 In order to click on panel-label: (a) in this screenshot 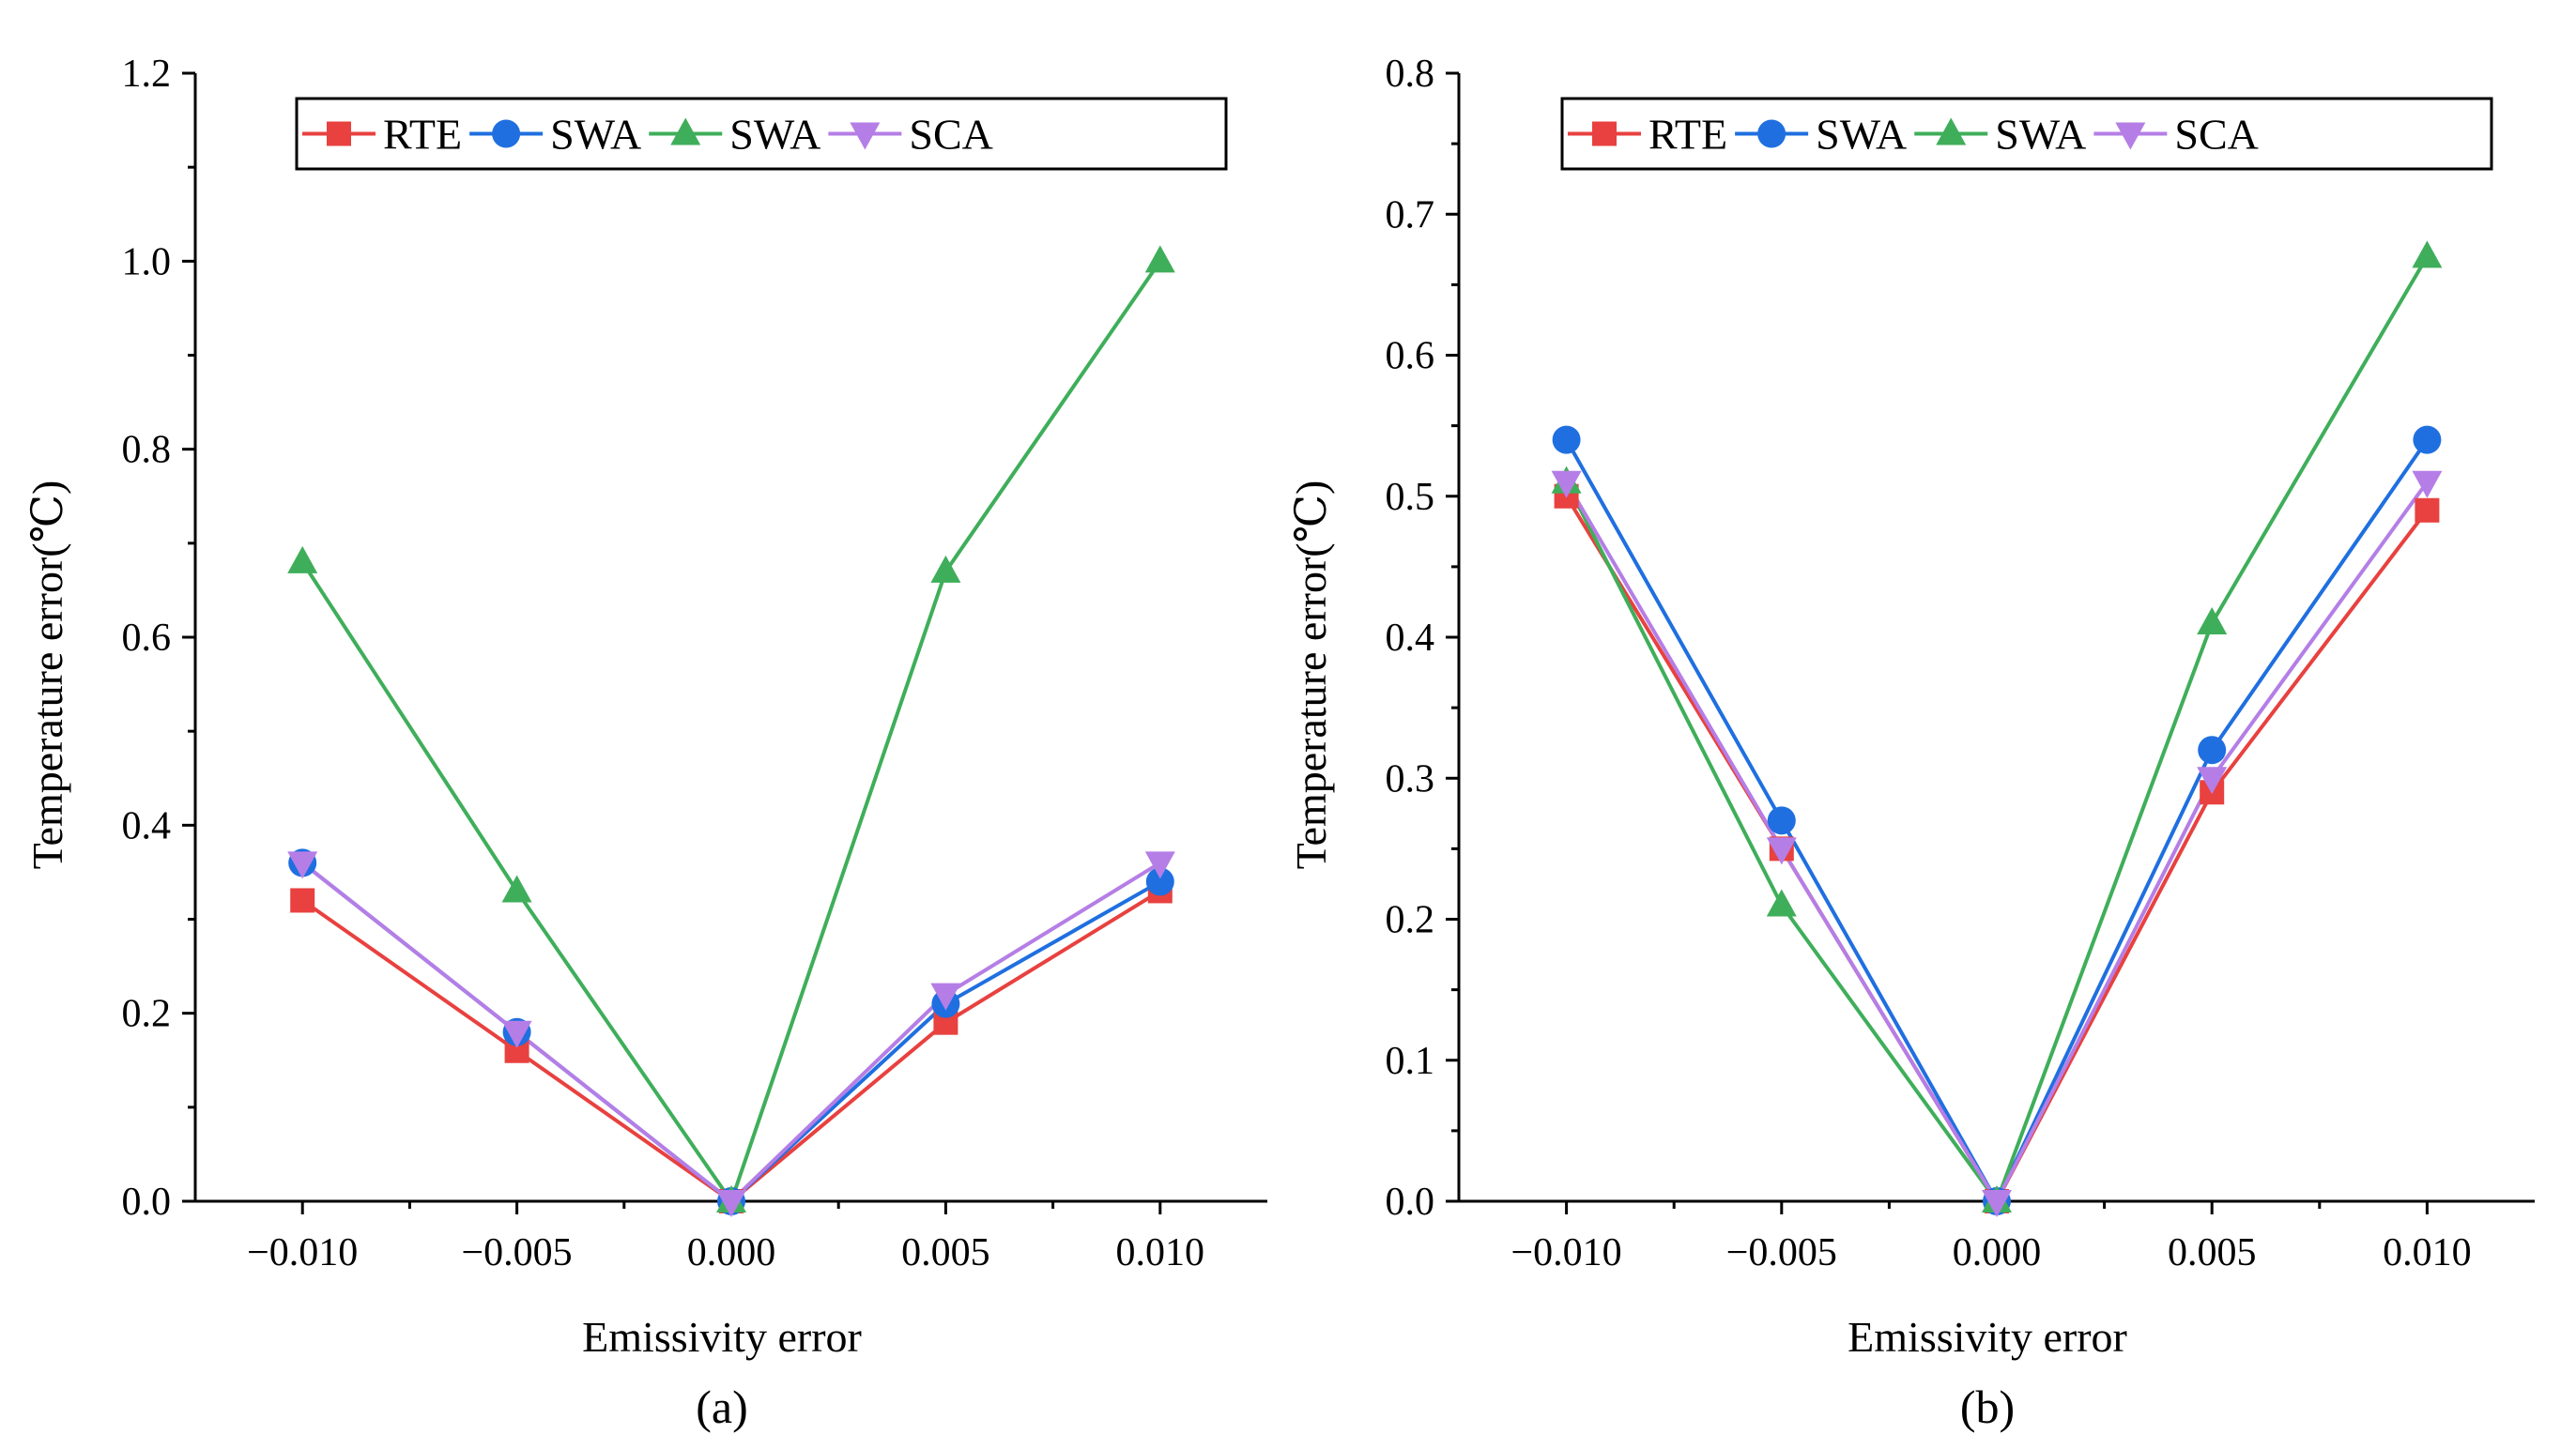, I will do `click(722, 1406)`.